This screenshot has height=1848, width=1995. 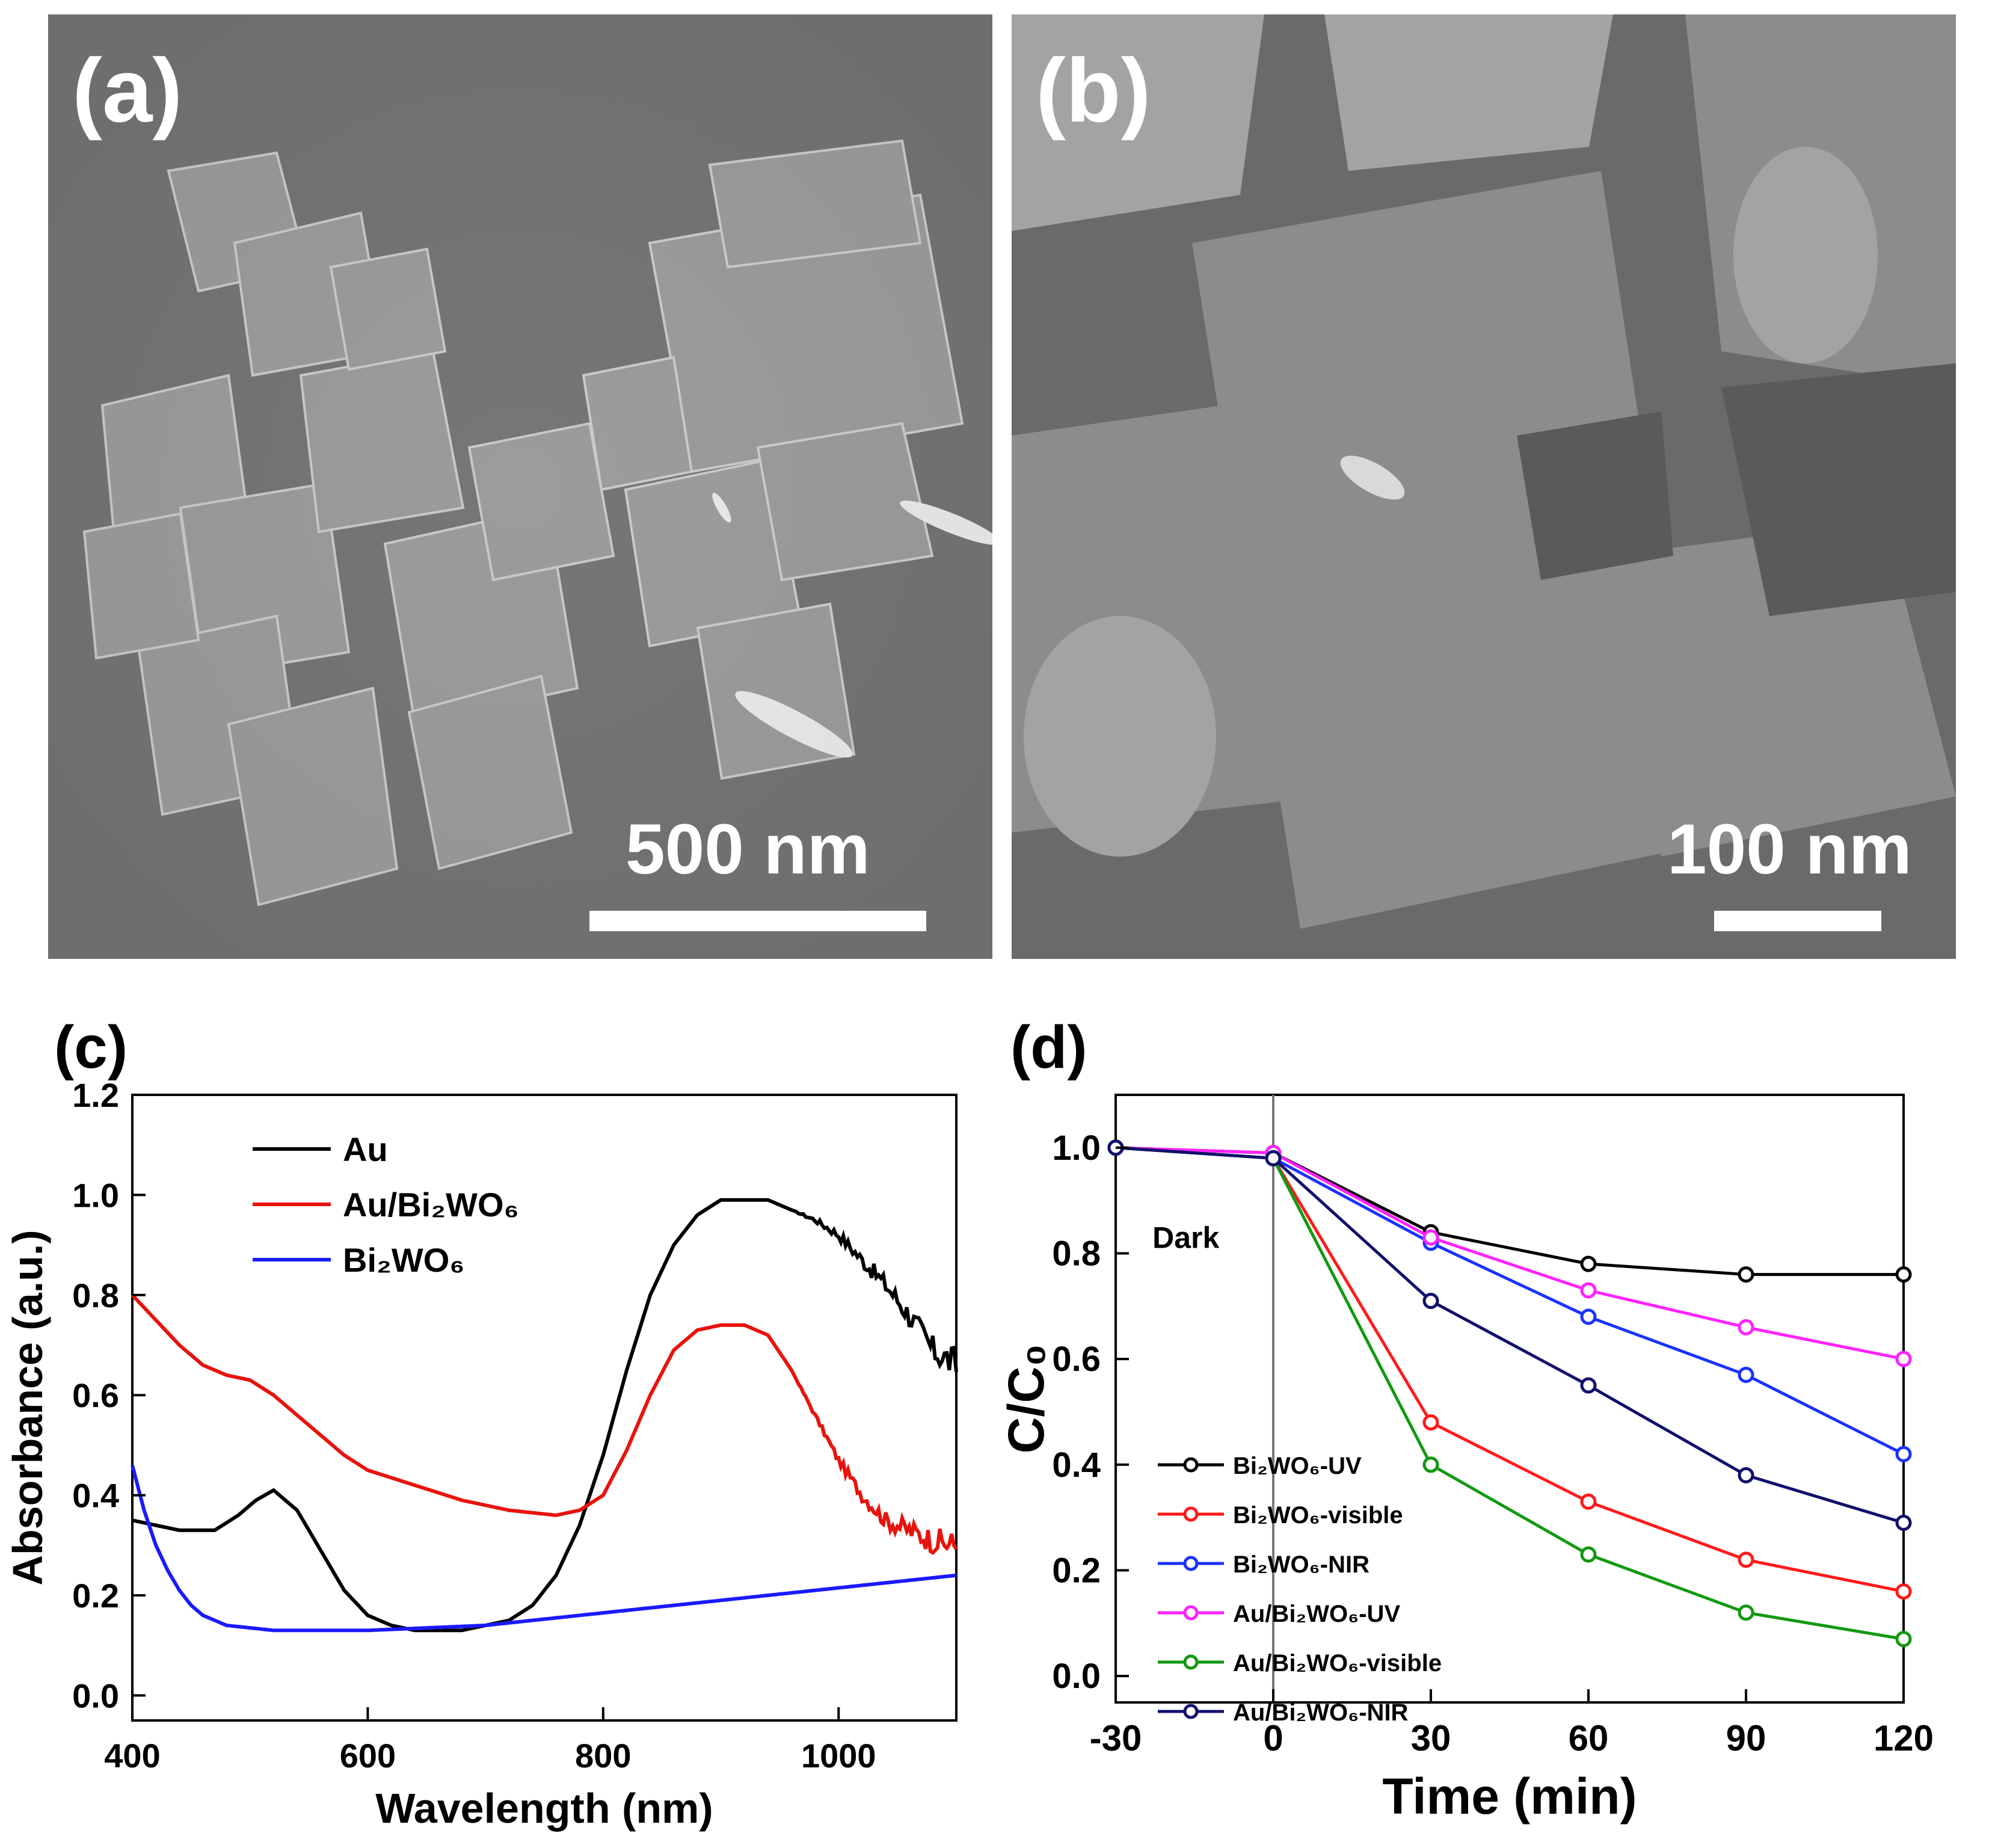 I want to click on x-tick-label: 1000, so click(x=838, y=1756).